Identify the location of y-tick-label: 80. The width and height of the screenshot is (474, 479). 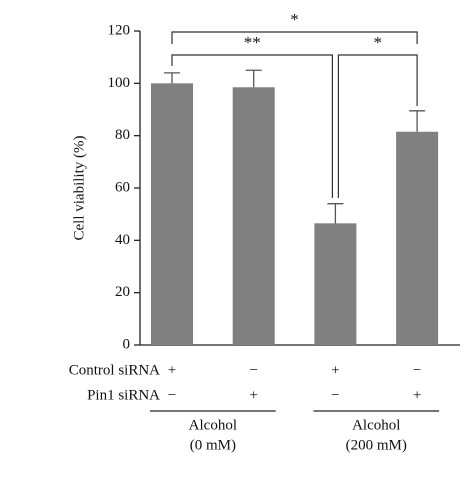
(122, 135).